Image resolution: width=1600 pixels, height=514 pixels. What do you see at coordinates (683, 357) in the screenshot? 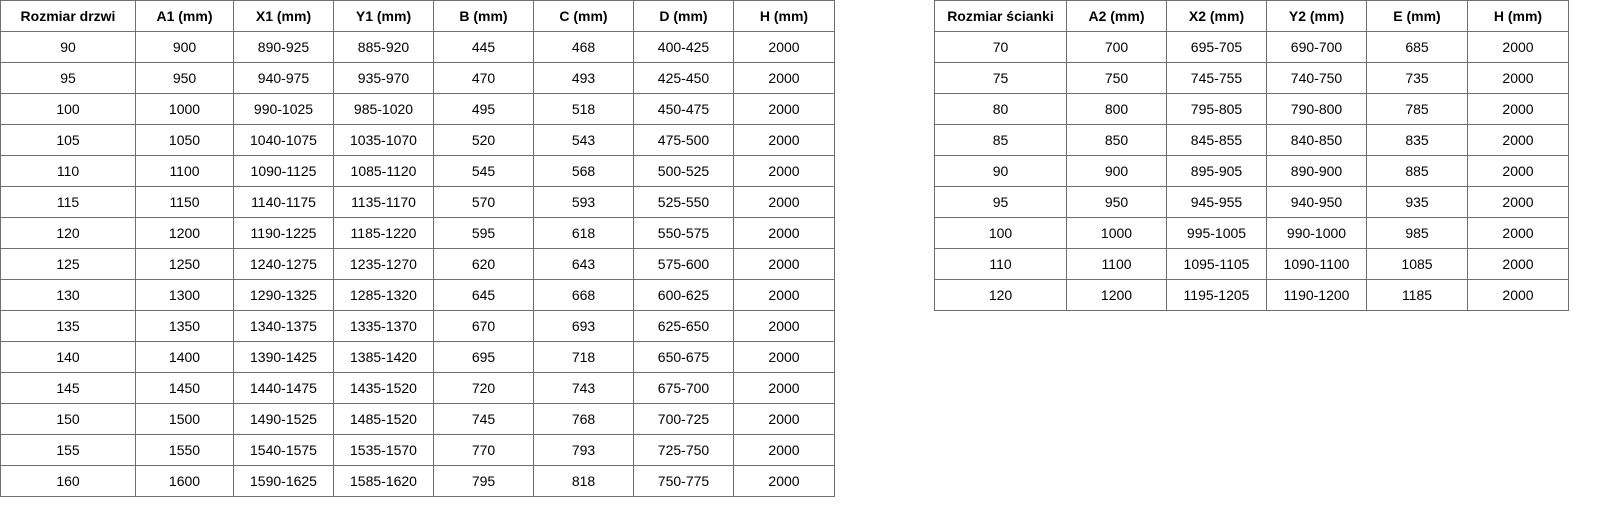
I see `table-cell: 650-675` at bounding box center [683, 357].